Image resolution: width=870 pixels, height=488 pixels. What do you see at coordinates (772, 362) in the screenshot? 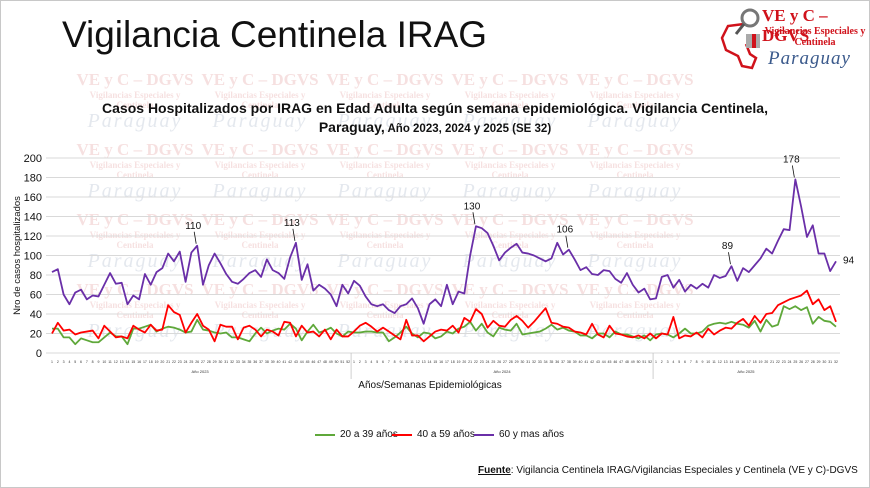
I see `x-tick-label: 21` at bounding box center [772, 362].